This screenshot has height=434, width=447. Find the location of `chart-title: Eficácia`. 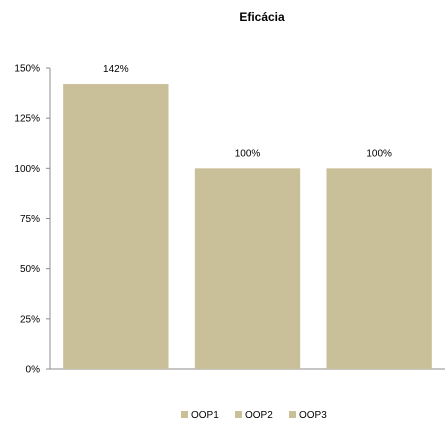

chart-title: Eficácia is located at coordinates (262, 17).